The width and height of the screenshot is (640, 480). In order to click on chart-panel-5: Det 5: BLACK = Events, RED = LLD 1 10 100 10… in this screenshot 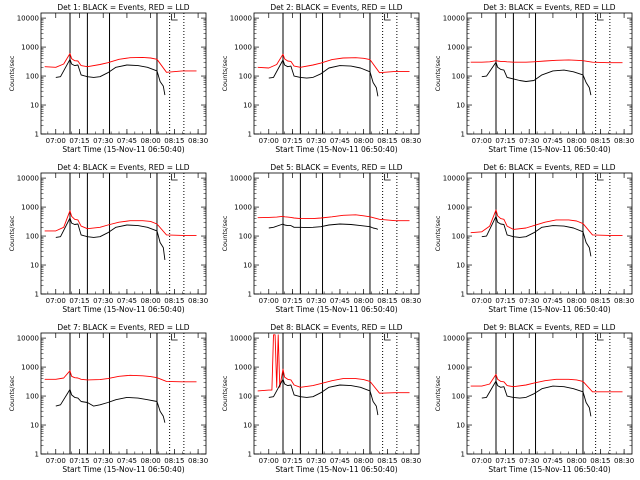, I will do `click(321, 238)`.